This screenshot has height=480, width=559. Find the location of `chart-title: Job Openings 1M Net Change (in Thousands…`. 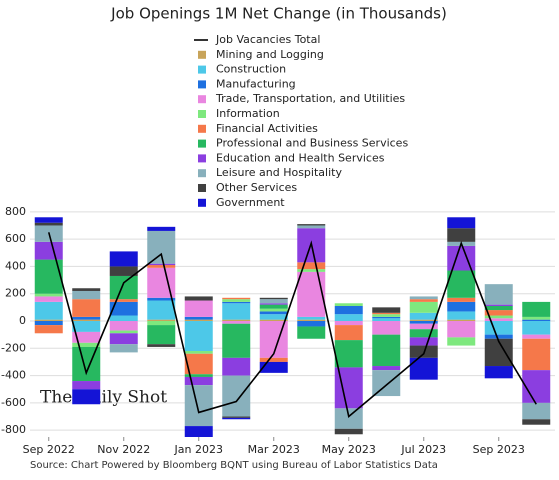

chart-title: Job Openings 1M Net Change (in Thousands… is located at coordinates (278, 14).